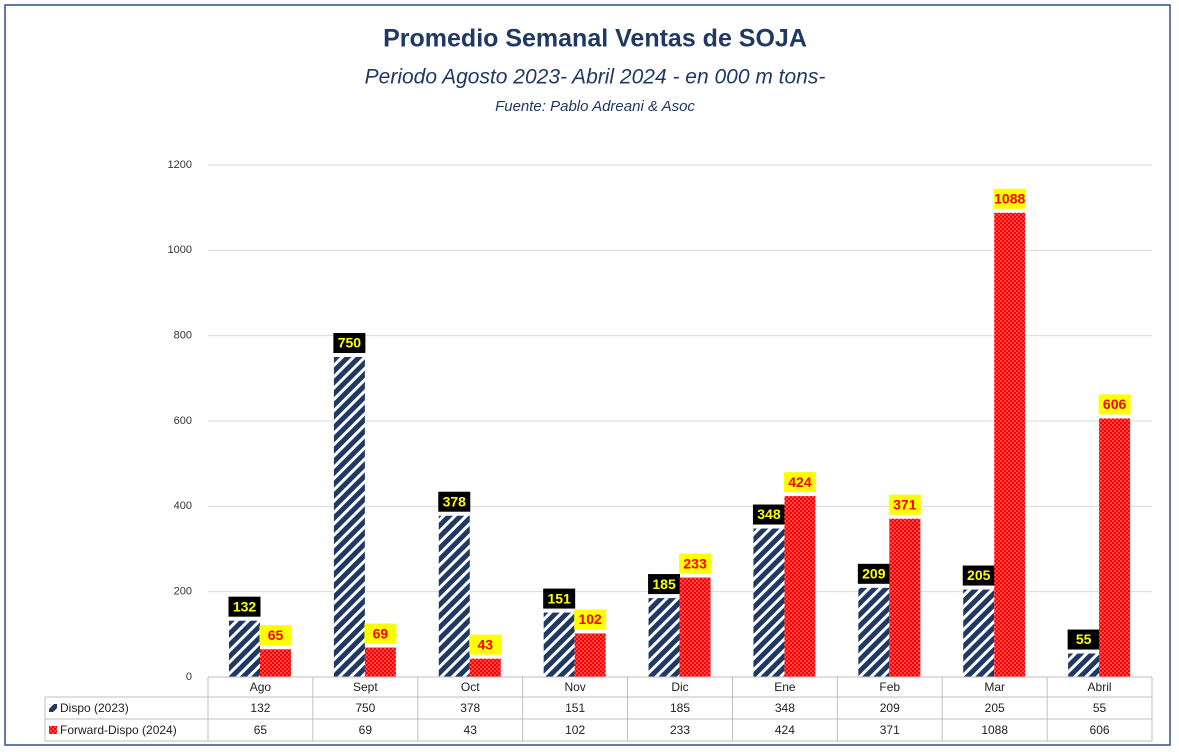 The width and height of the screenshot is (1179, 752). What do you see at coordinates (366, 730) in the screenshot?
I see `table-cell: 69` at bounding box center [366, 730].